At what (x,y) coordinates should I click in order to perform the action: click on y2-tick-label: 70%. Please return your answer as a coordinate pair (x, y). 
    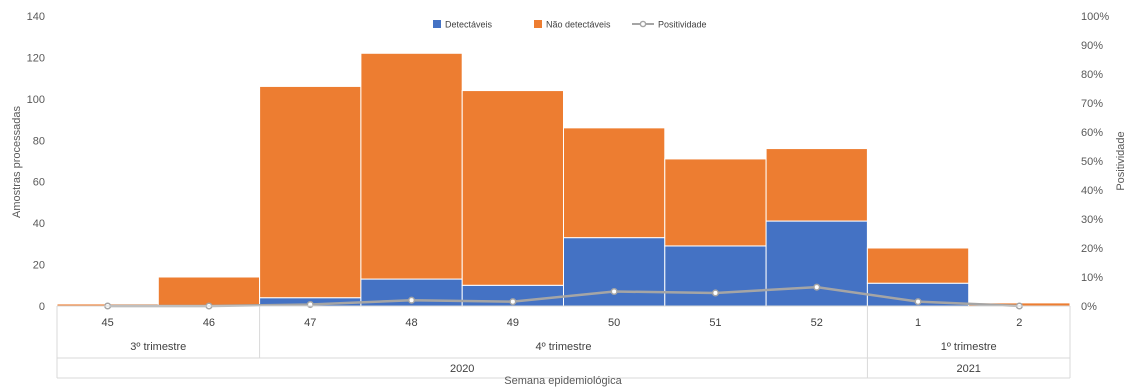
    Looking at the image, I should click on (1092, 104).